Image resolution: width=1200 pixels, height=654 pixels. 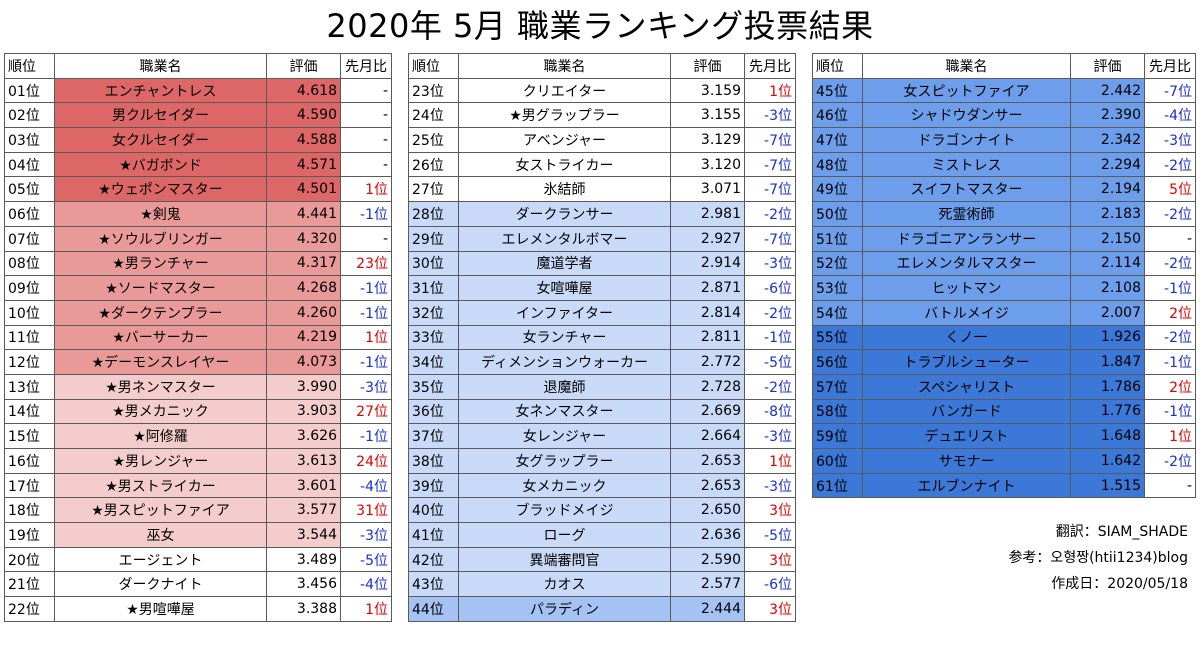 What do you see at coordinates (770, 609) in the screenshot?
I see `change-cell: 3位` at bounding box center [770, 609].